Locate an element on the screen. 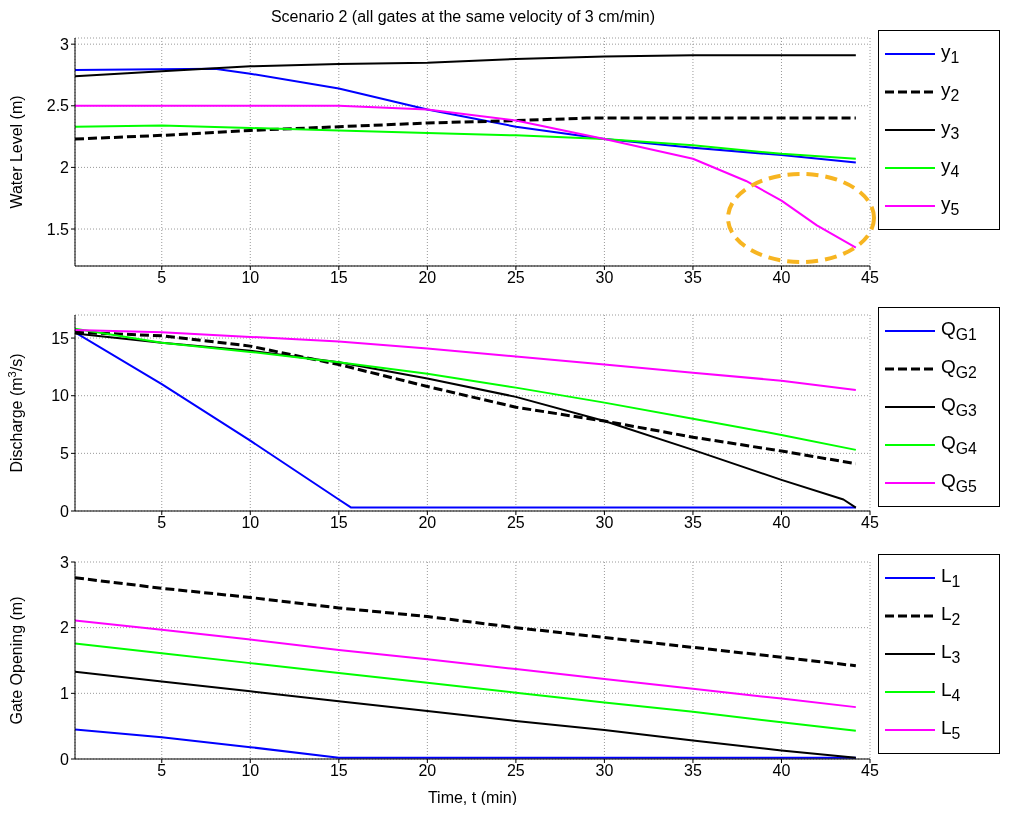 The width and height of the screenshot is (1010, 821). legend-label: L$_{2}$ is located at coordinates (951, 616).